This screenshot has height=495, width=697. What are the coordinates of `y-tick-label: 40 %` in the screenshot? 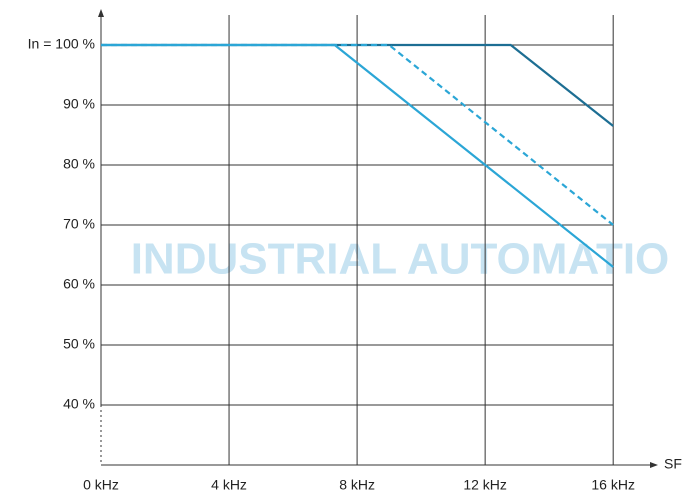 It's located at (79, 404).